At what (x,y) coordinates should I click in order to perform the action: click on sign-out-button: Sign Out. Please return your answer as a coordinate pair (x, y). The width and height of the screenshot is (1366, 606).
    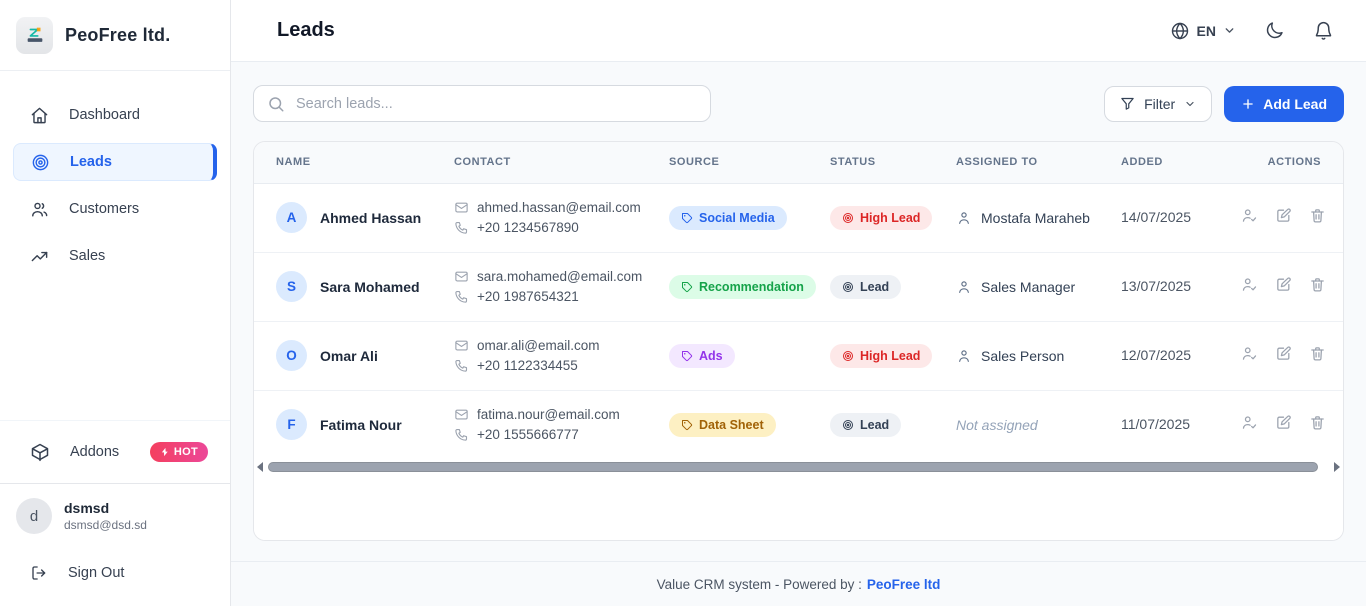
    Looking at the image, I should click on (115, 573).